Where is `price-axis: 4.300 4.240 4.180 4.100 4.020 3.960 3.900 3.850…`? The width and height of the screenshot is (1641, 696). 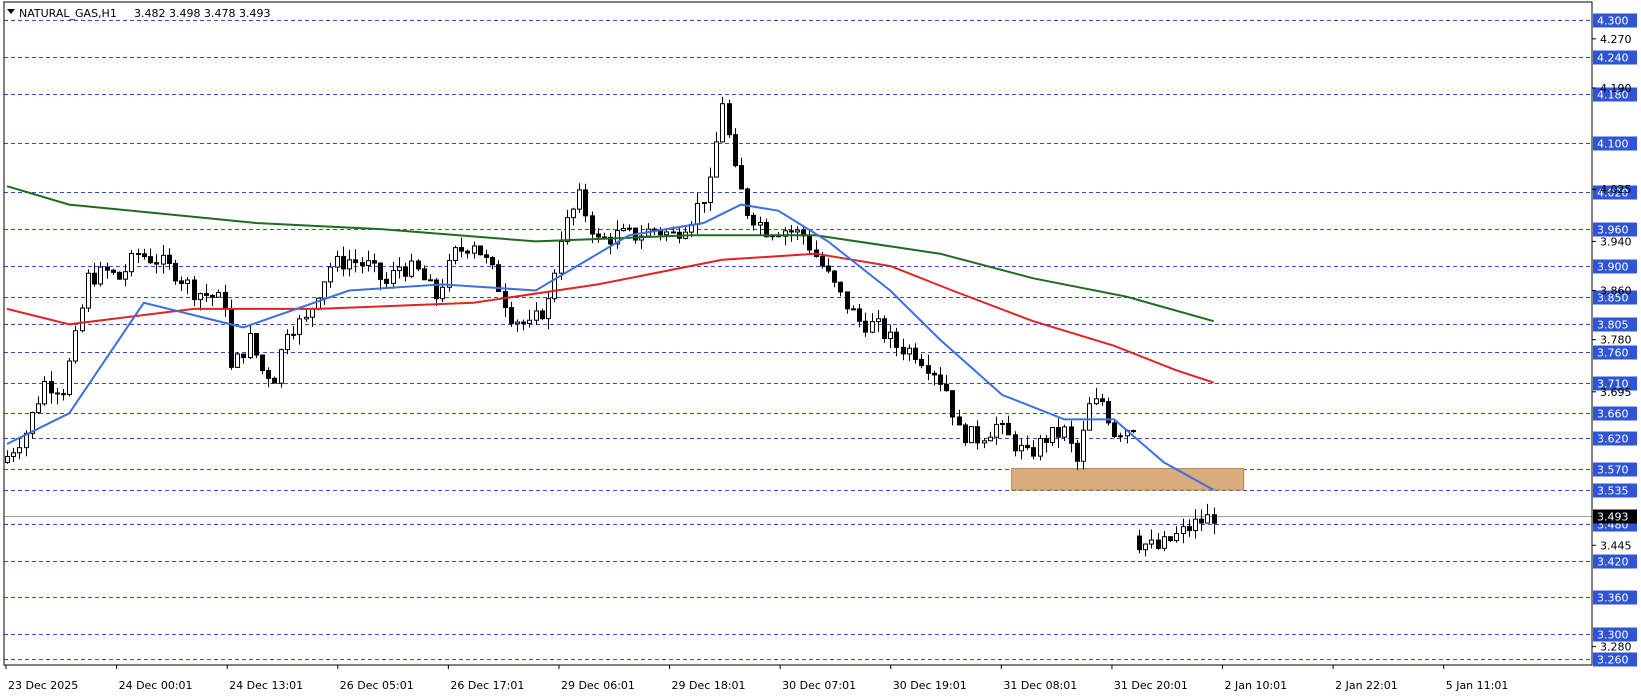 price-axis: 4.300 4.240 4.180 4.100 4.020 3.960 3.900 3.850… is located at coordinates (1614, 340).